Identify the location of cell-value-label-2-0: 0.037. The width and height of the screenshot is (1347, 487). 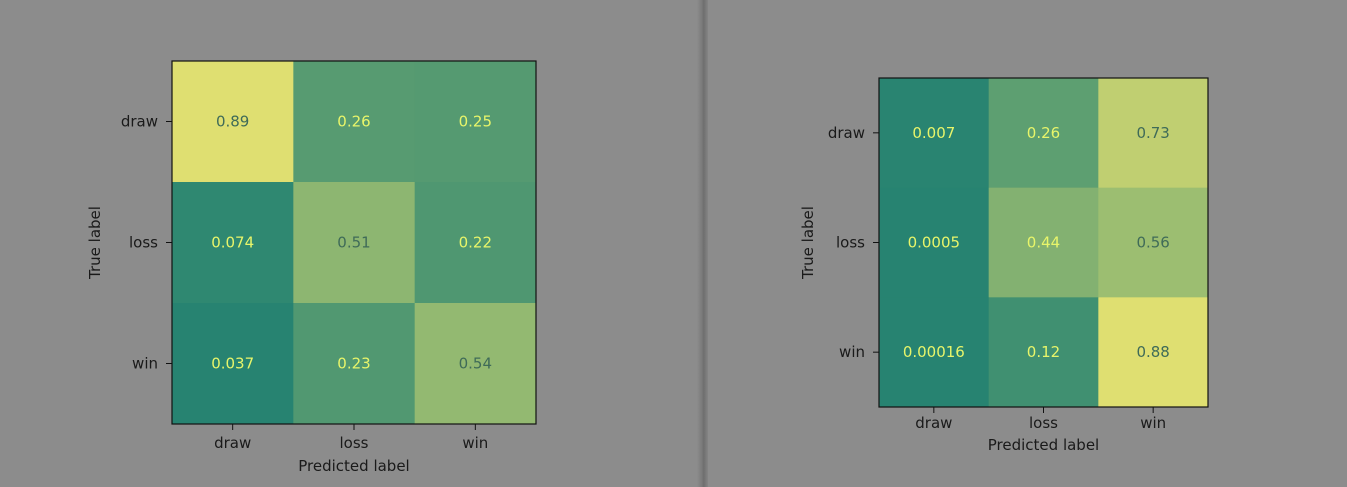
(232, 364).